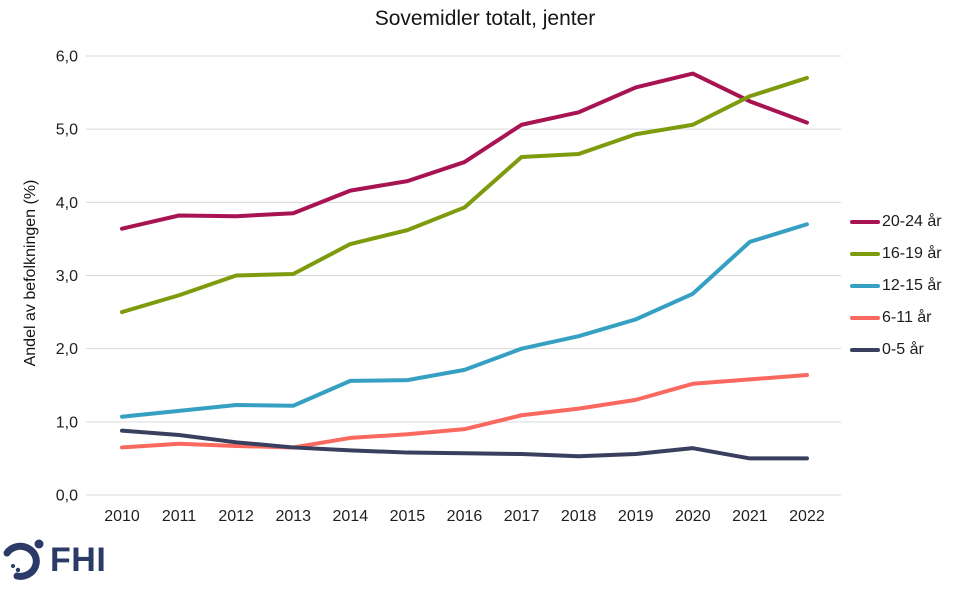 Image resolution: width=970 pixels, height=589 pixels. What do you see at coordinates (903, 349) in the screenshot?
I see `legend-label: 0-5 år` at bounding box center [903, 349].